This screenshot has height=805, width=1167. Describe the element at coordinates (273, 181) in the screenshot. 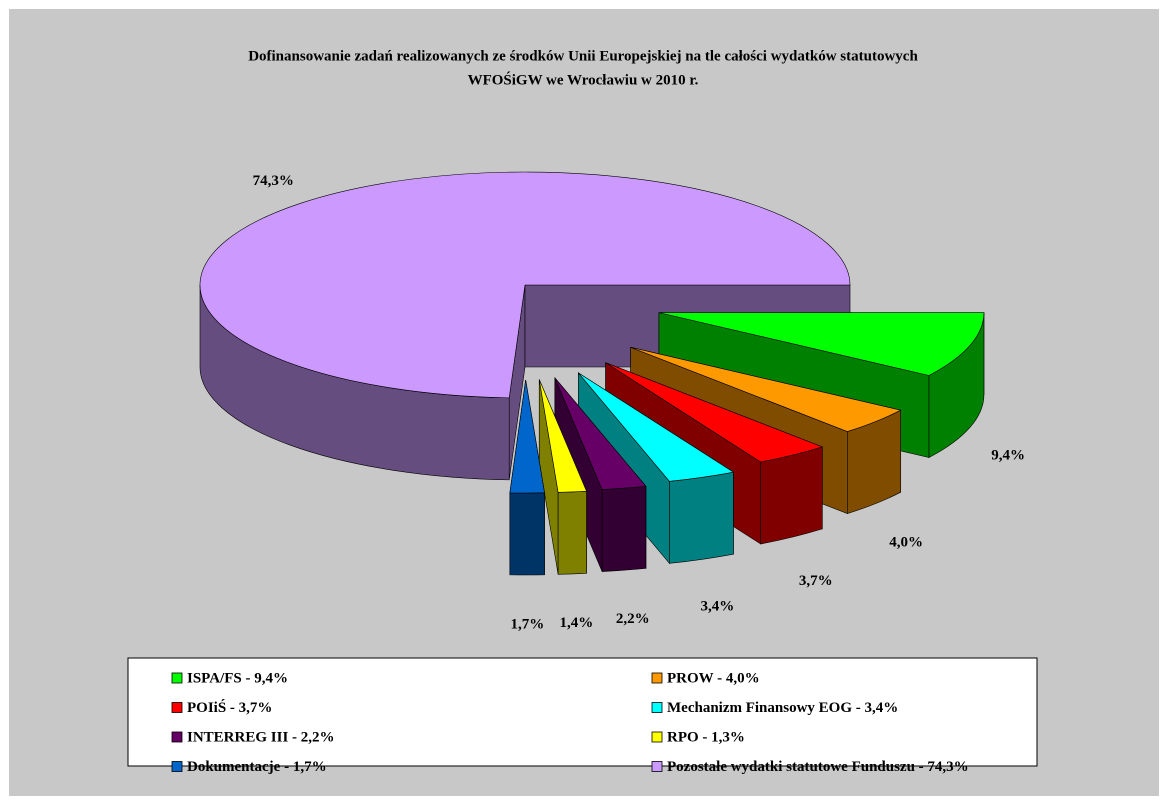

I see `data-label: 74,3%` at that location.